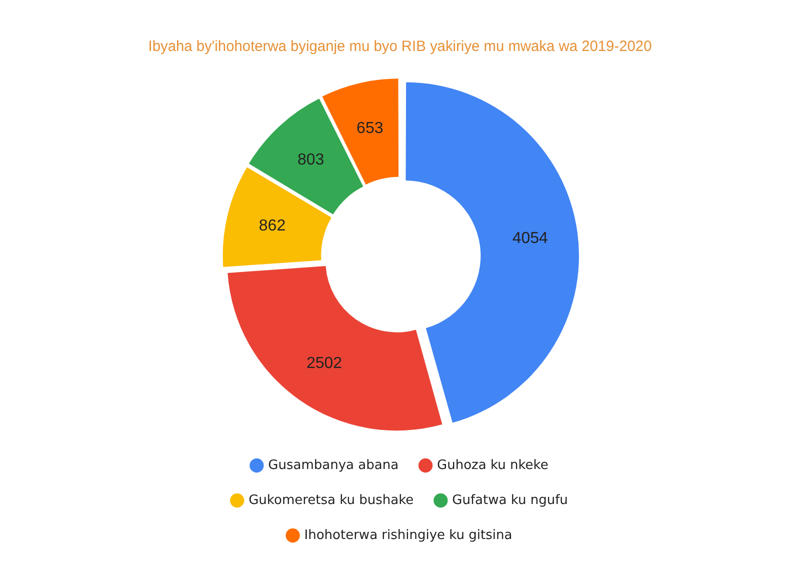  What do you see at coordinates (310, 160) in the screenshot?
I see `data-label: 803` at bounding box center [310, 160].